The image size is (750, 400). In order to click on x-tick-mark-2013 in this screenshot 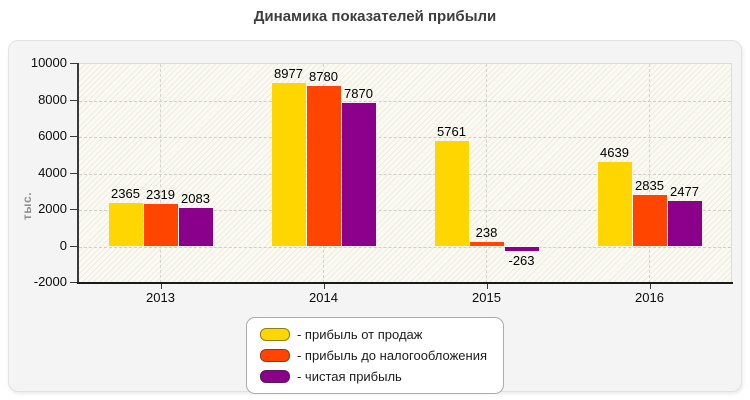, I will do `click(161, 286)`.